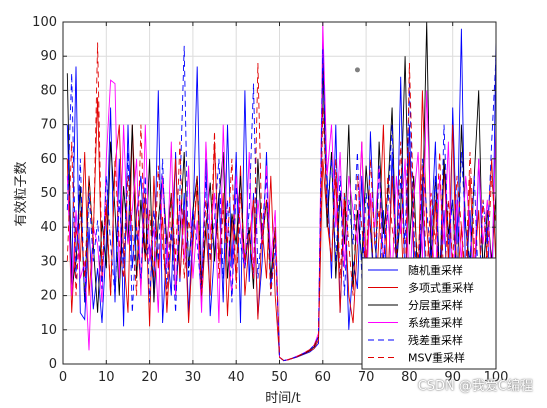 This screenshot has width=547, height=408. I want to click on x-tick-labels: 0 10 20 30 40 50 60 70 80 90 100, so click(284, 377).